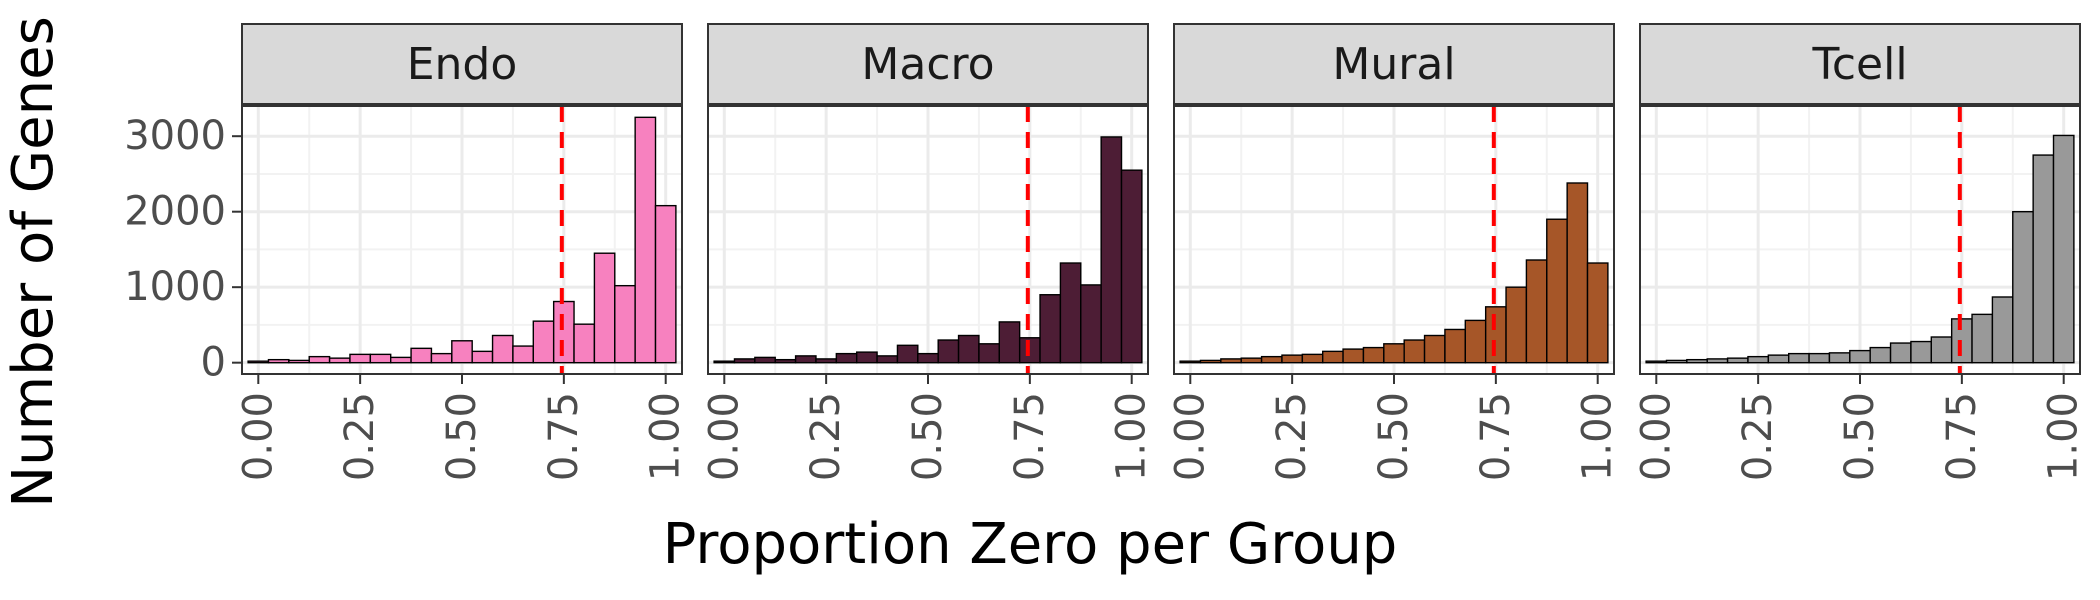  Describe the element at coordinates (175, 287) in the screenshot. I see `y-tick-label: 1000` at that location.